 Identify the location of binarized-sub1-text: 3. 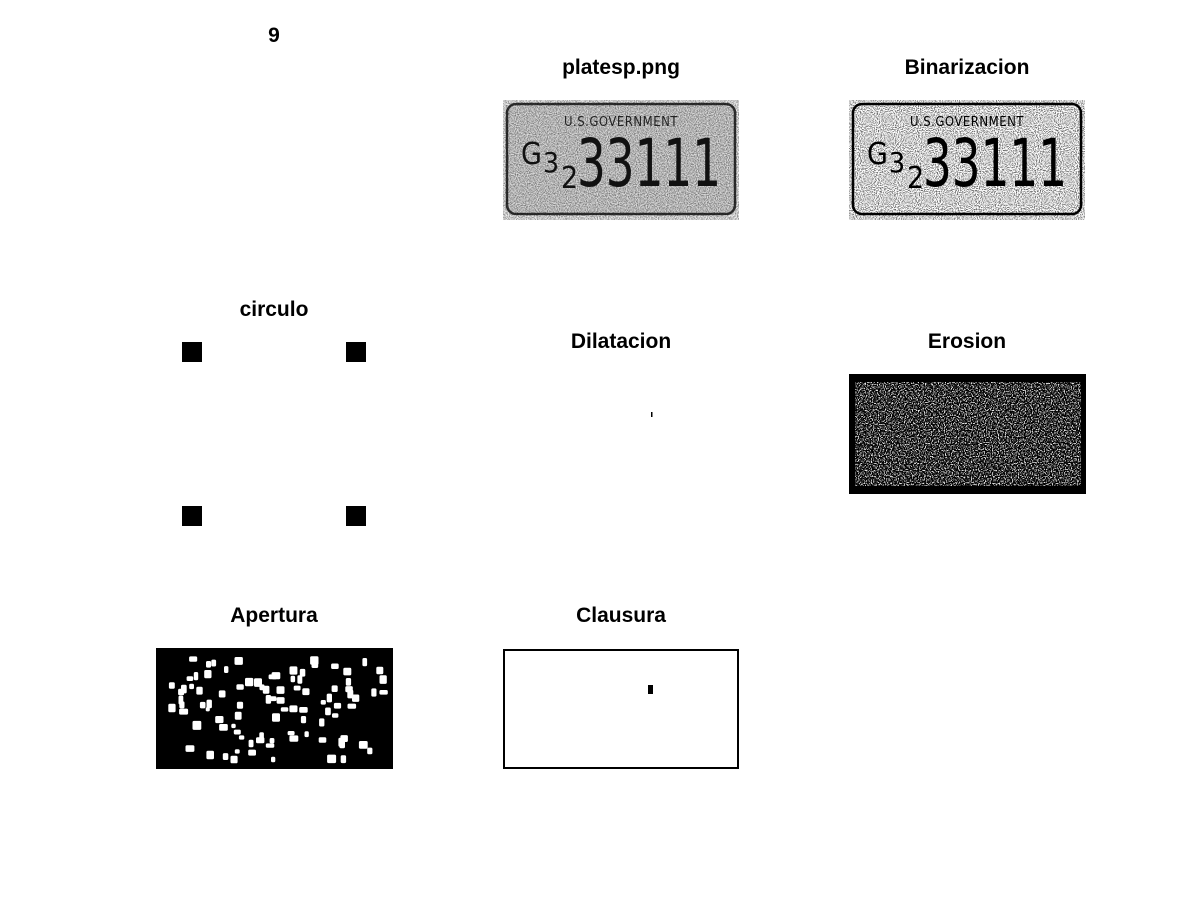
(897, 162).